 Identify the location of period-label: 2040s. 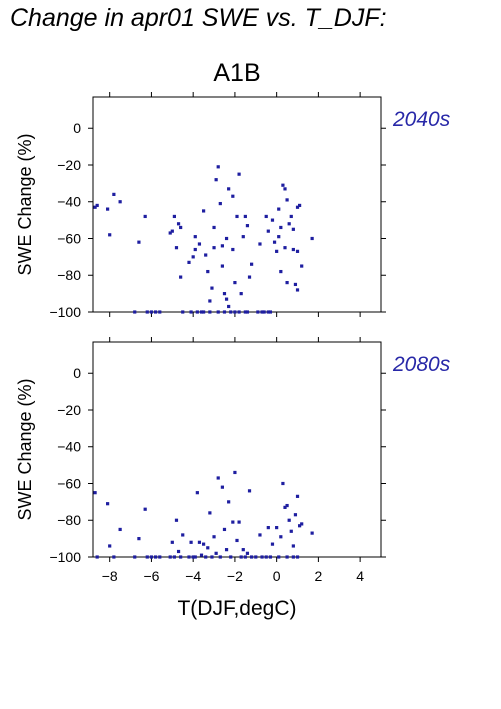
(421, 119).